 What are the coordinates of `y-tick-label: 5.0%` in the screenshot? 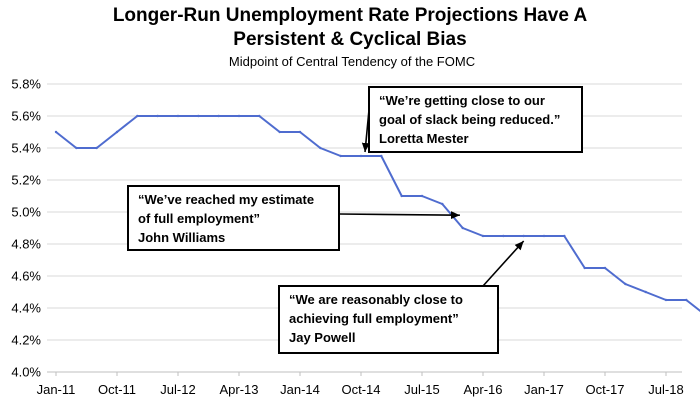 It's located at (26, 212).